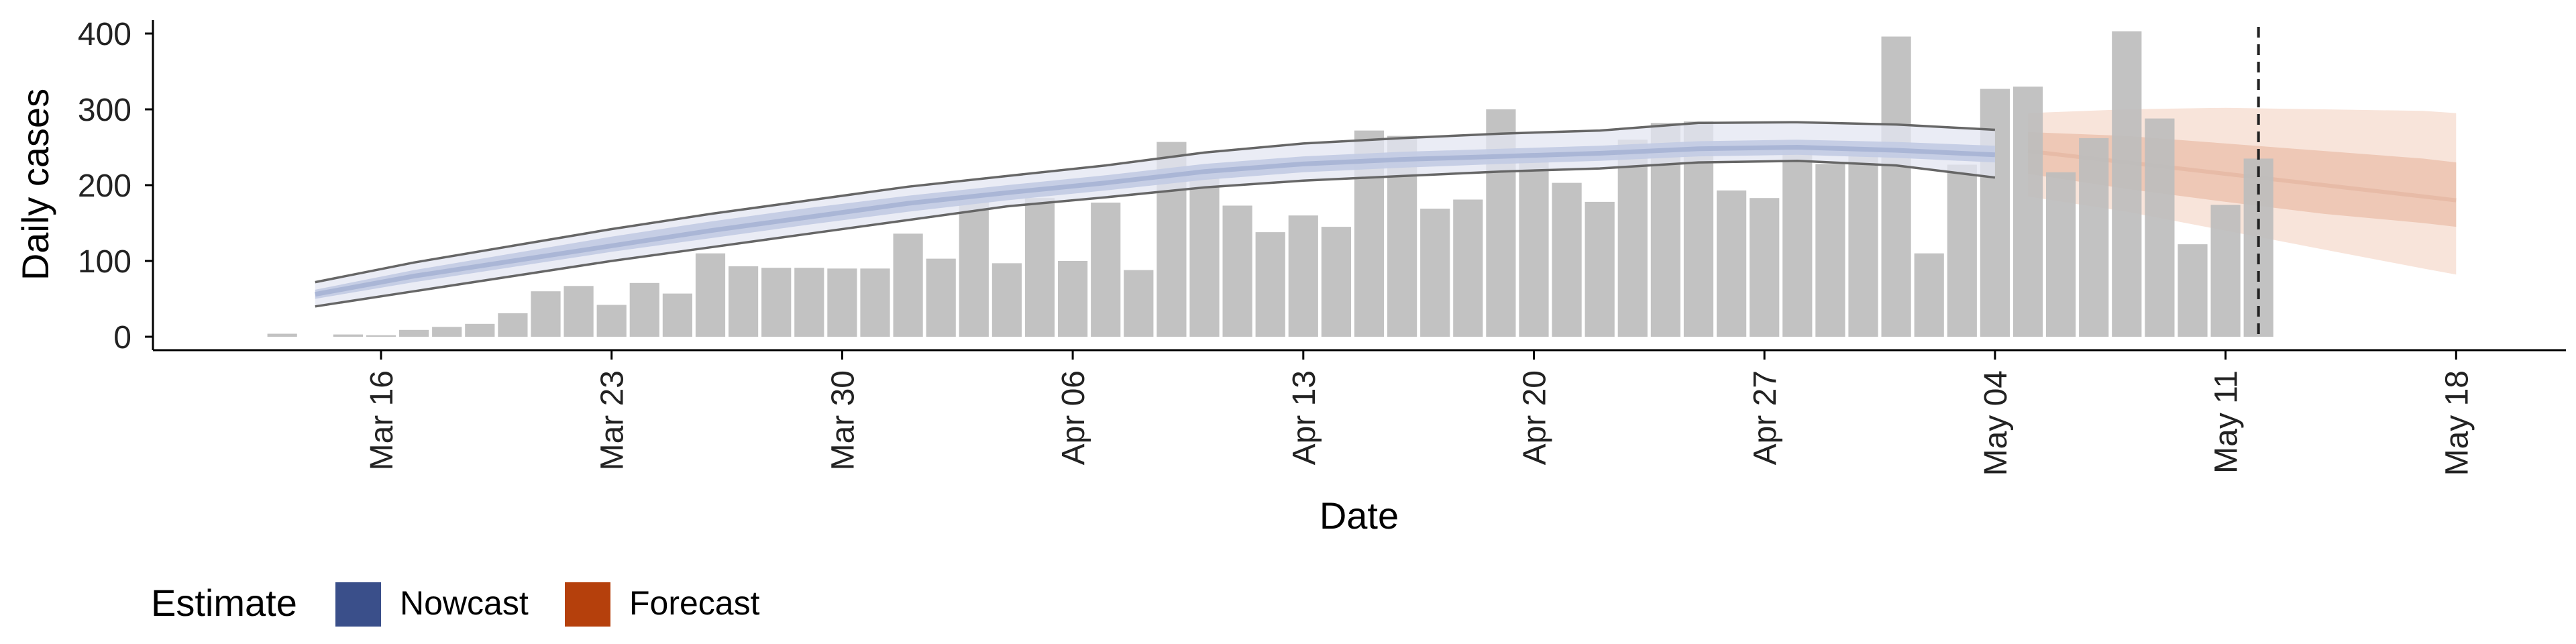 Image resolution: width=2576 pixels, height=644 pixels. What do you see at coordinates (1155, 234) in the screenshot?
I see `nowcast-lower-bound` at bounding box center [1155, 234].